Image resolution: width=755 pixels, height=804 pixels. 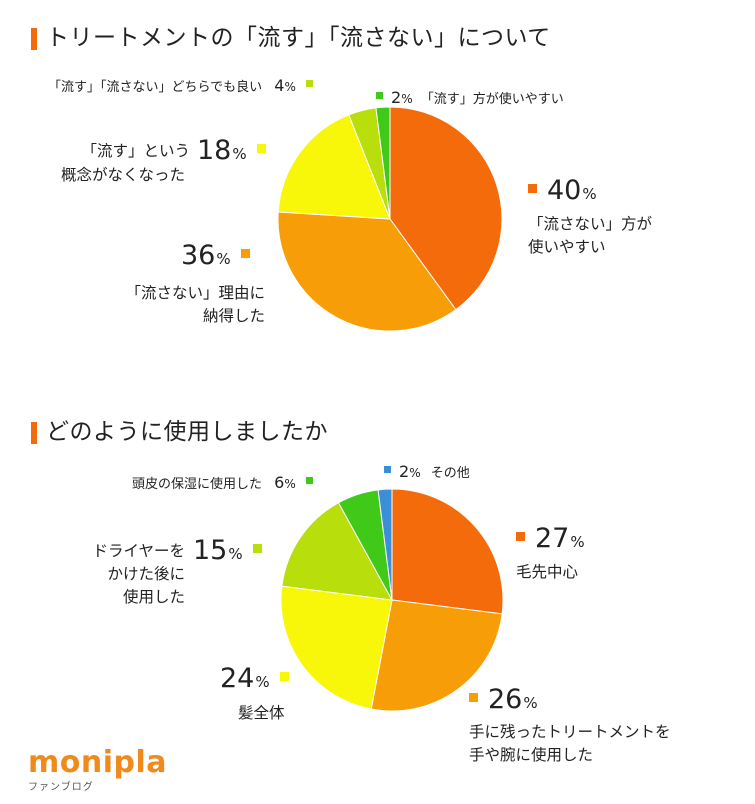 What do you see at coordinates (450, 473) in the screenshot?
I see `slice-label-line: その他` at bounding box center [450, 473].